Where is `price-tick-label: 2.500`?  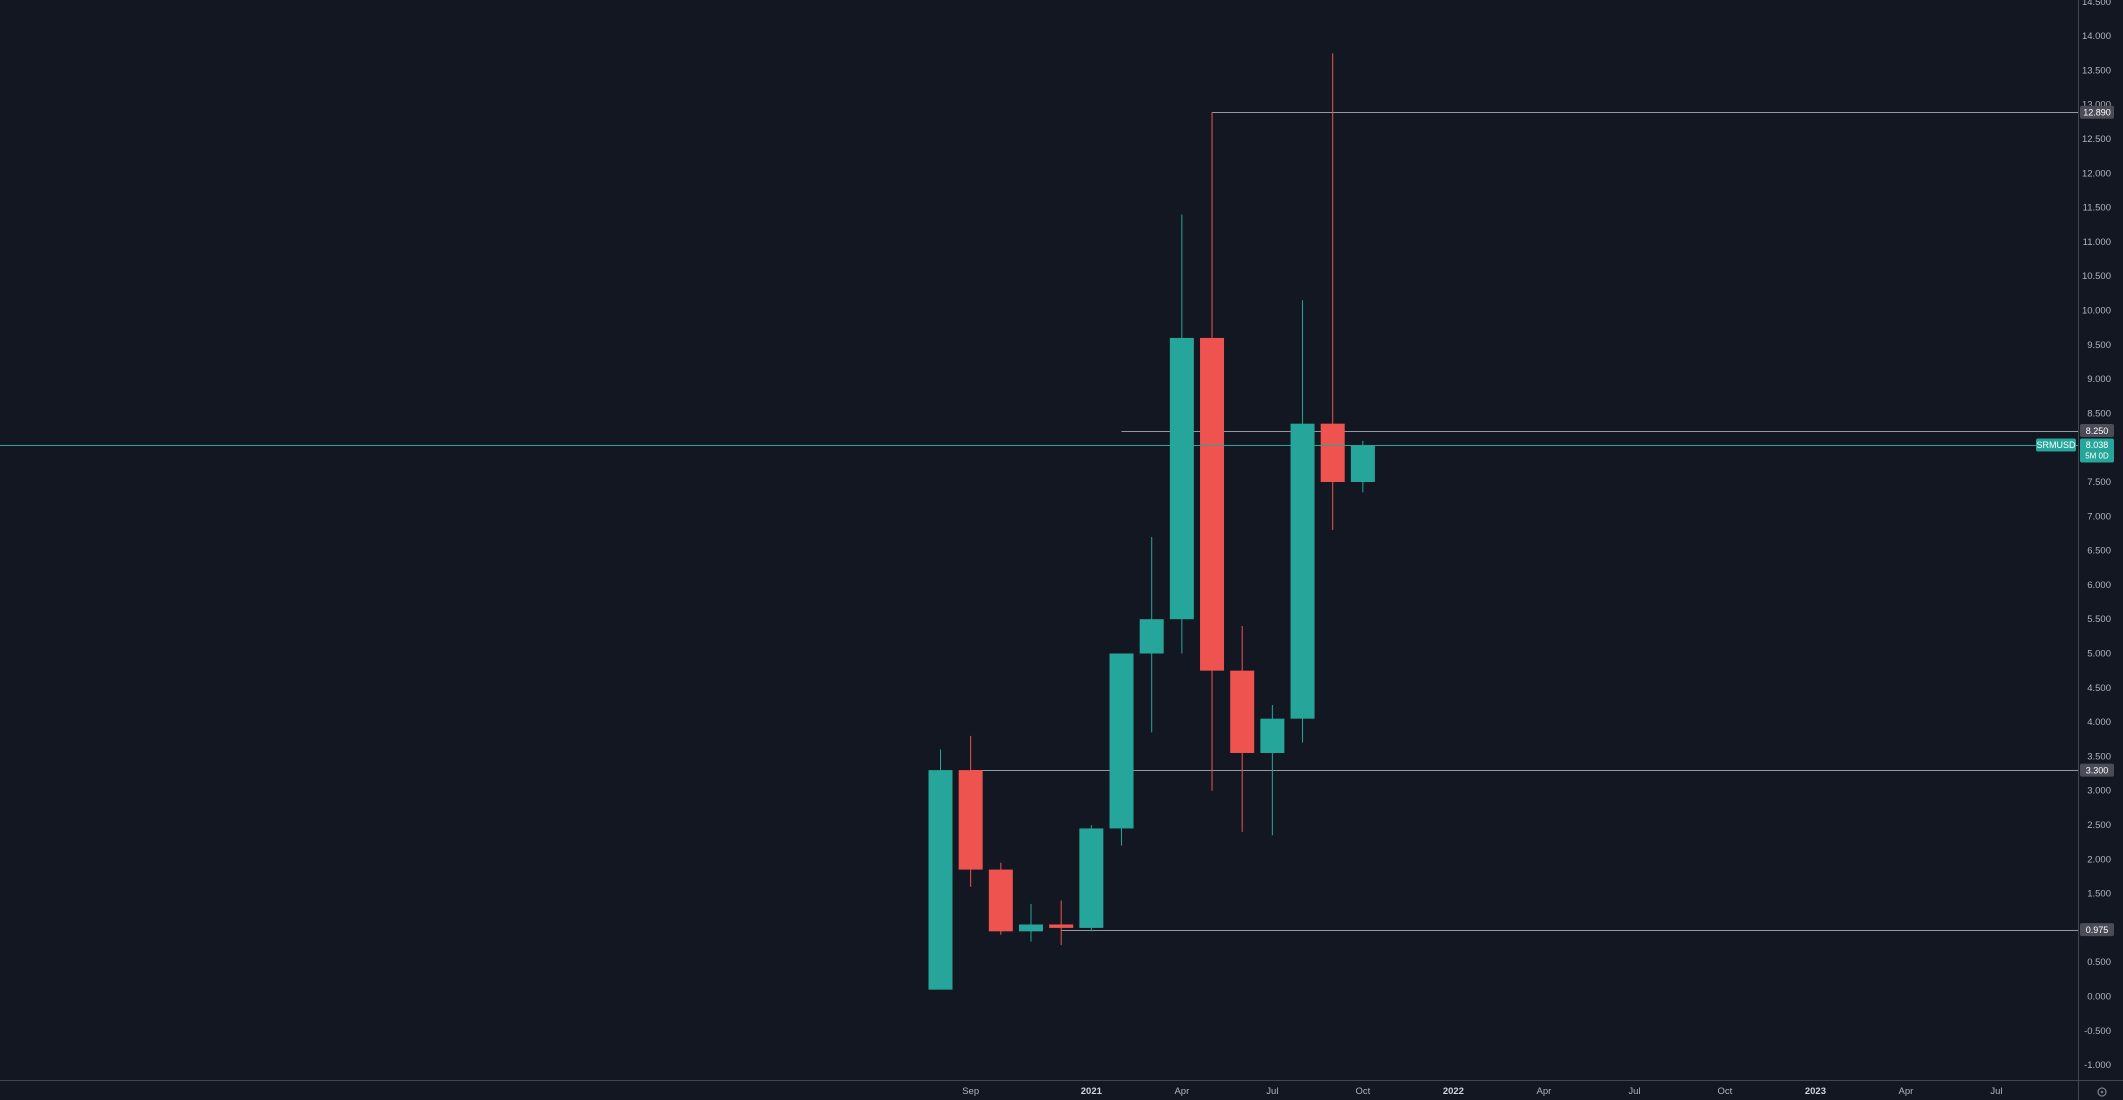
price-tick-label: 2.500 is located at coordinates (2099, 825).